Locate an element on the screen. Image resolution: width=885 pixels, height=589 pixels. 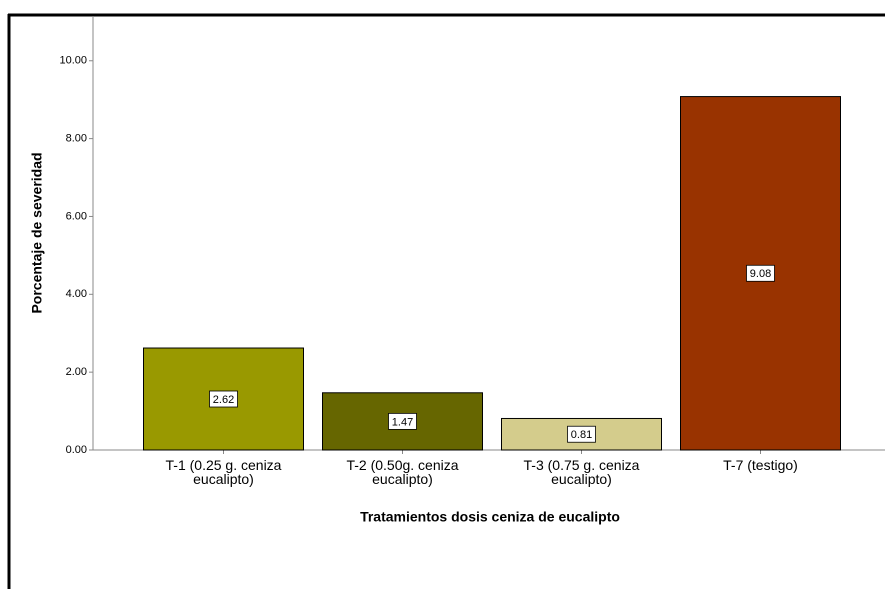
x-tick-label: T-7 (testigo) is located at coordinates (760, 465).